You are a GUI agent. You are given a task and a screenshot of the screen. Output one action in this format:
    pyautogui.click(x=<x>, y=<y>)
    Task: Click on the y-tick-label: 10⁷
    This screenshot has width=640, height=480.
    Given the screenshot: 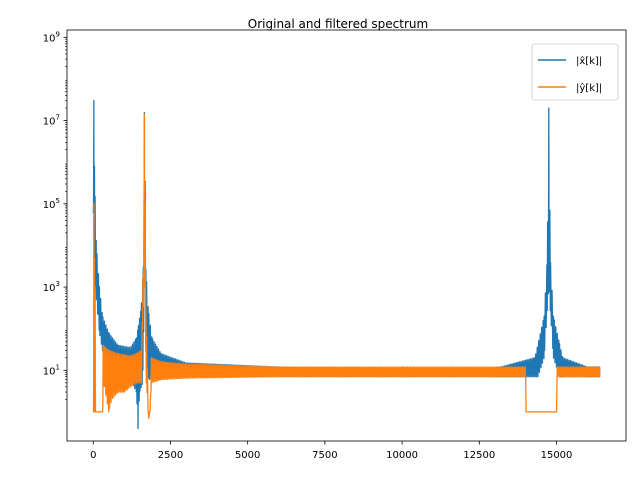 What is the action you would take?
    pyautogui.click(x=51, y=121)
    